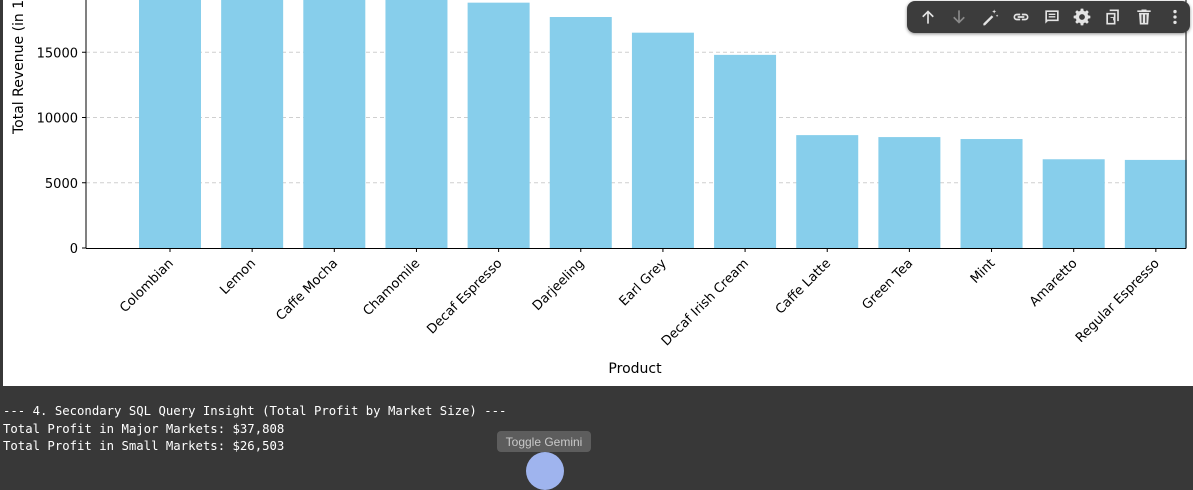  I want to click on y-tick-labels: 0 5000 10000 15000, so click(57, 151).